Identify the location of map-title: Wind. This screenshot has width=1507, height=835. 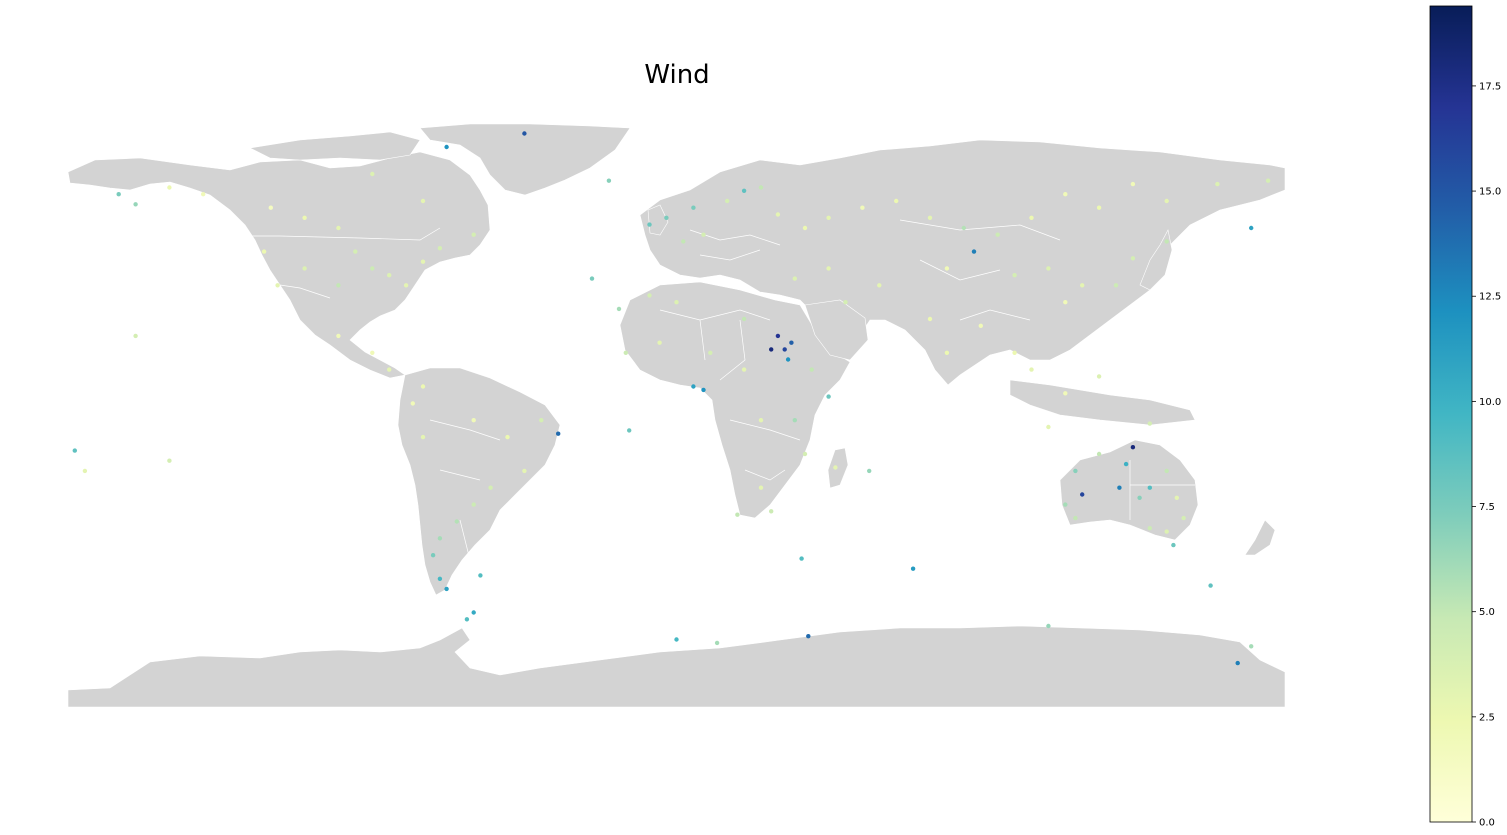
(677, 75).